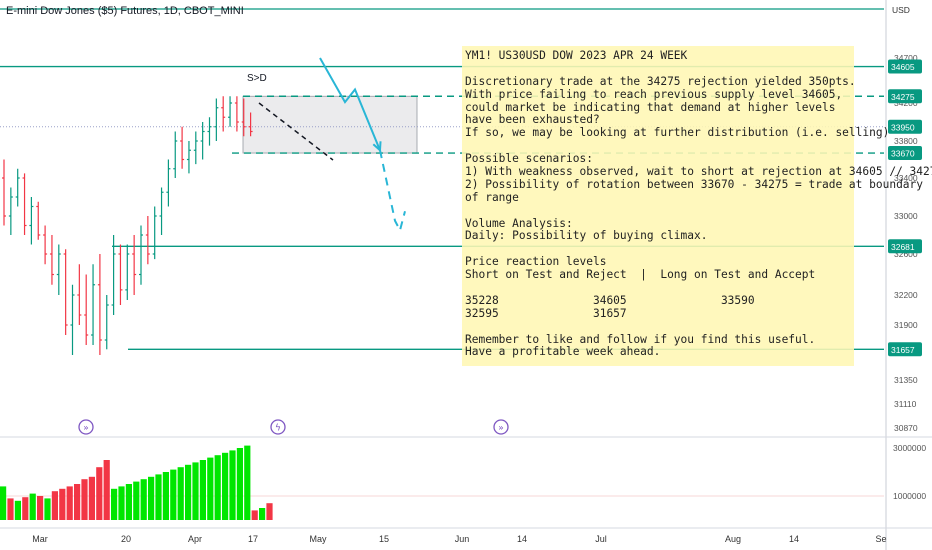  Describe the element at coordinates (296, 131) in the screenshot. I see `decline-trendline` at that location.